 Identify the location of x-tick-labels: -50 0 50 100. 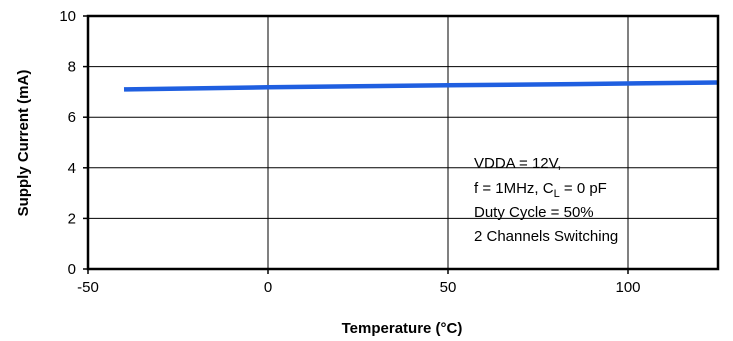
(359, 282).